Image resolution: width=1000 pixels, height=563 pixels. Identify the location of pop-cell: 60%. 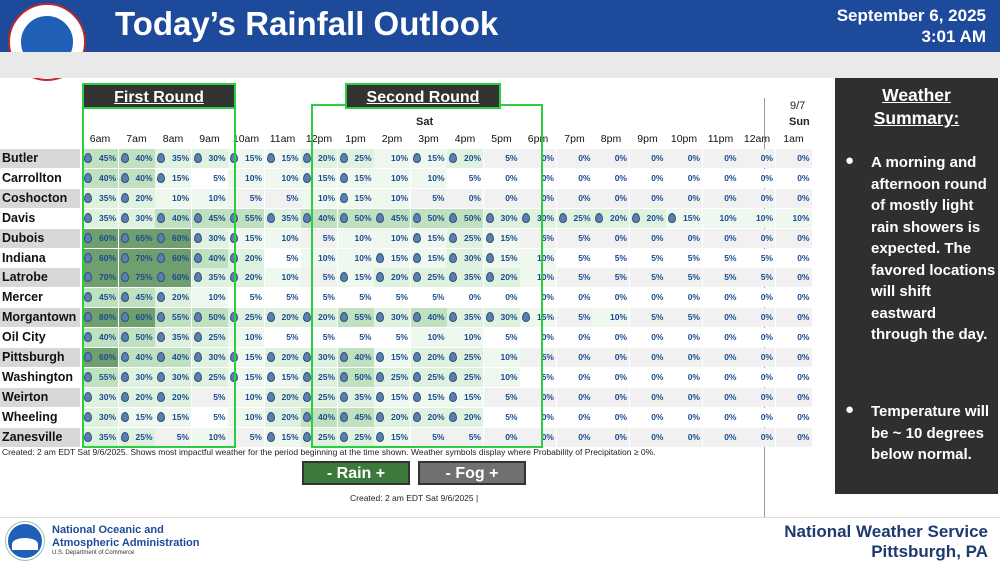
(100, 357).